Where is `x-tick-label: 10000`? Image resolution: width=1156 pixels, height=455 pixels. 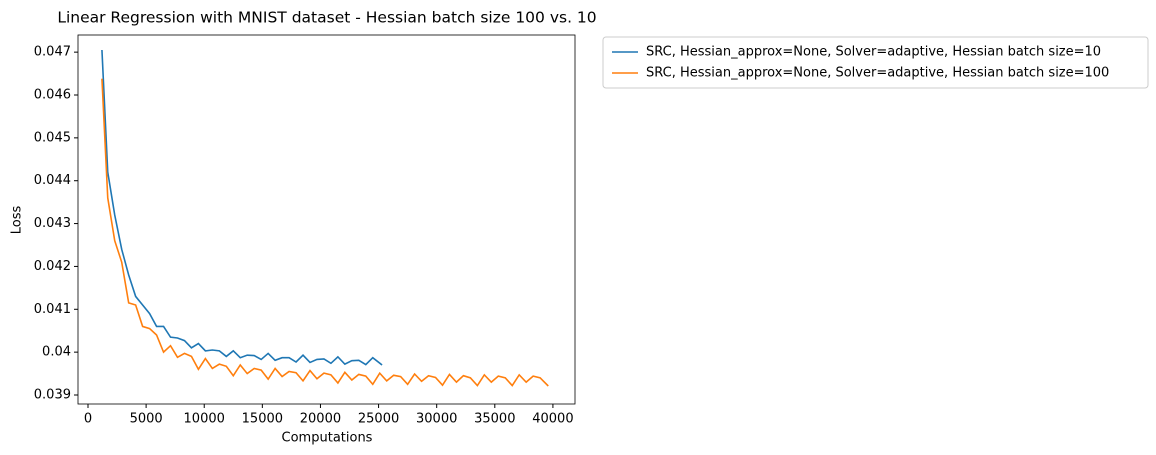
x-tick-label: 10000 is located at coordinates (204, 419).